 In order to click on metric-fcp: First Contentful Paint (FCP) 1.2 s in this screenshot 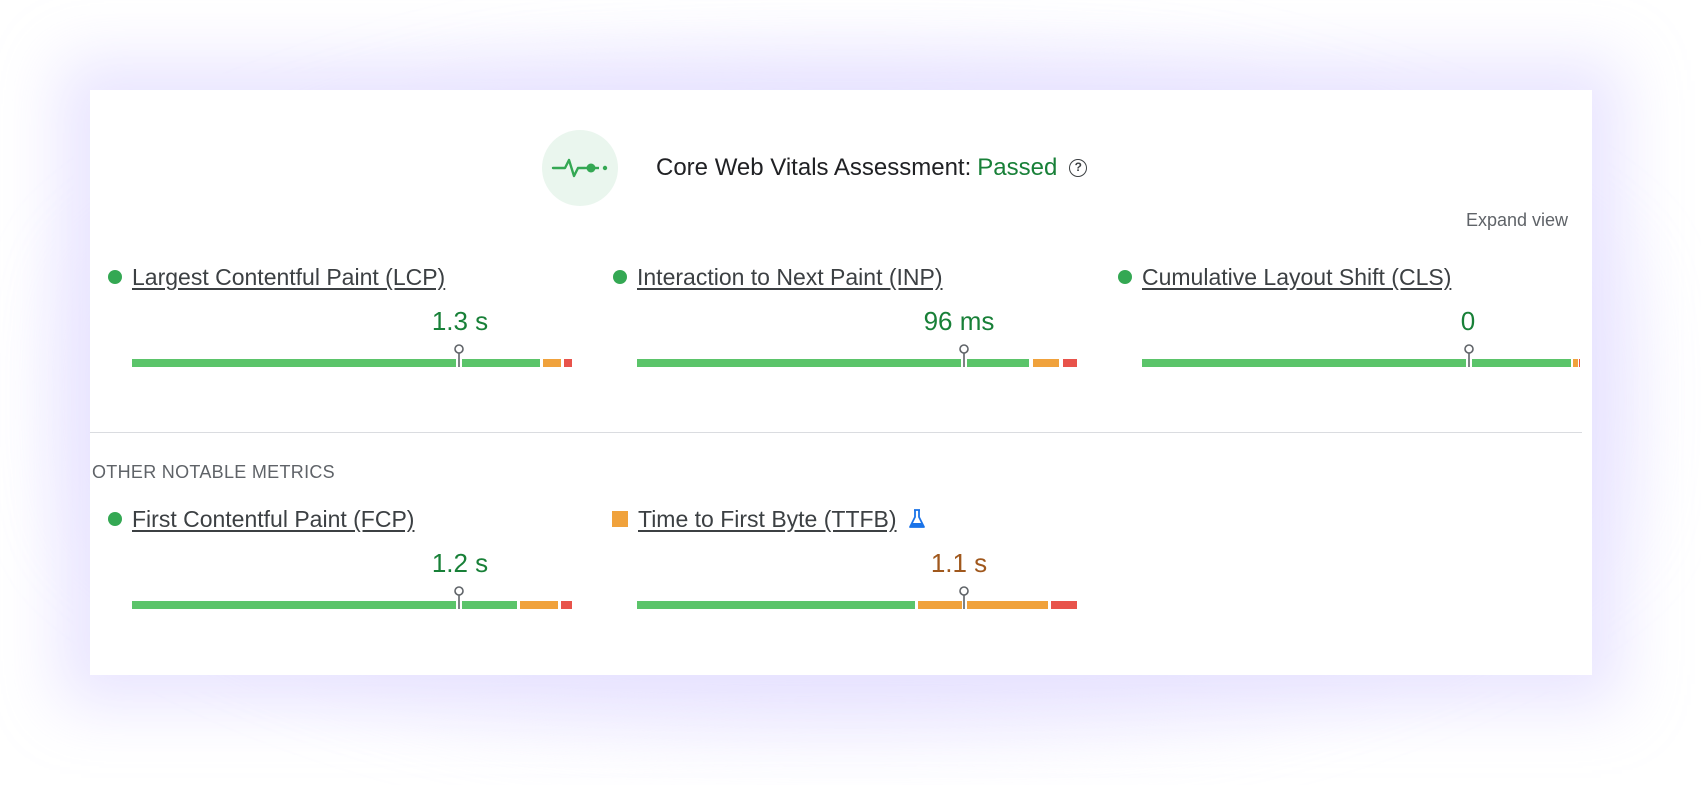, I will do `click(331, 559)`.